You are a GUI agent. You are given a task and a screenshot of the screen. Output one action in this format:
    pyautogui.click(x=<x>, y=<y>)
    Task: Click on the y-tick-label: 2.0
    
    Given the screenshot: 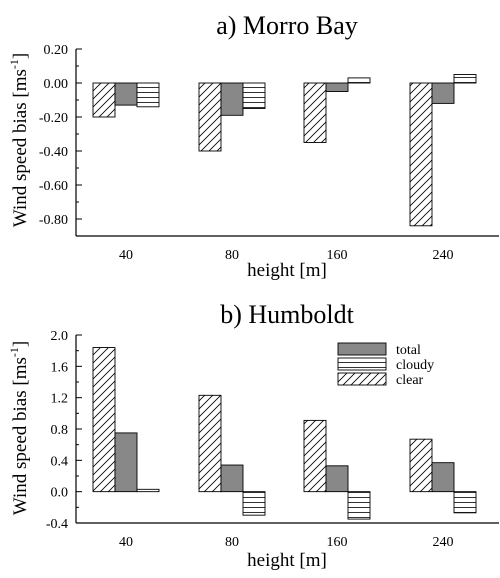 What is the action you would take?
    pyautogui.click(x=60, y=336)
    